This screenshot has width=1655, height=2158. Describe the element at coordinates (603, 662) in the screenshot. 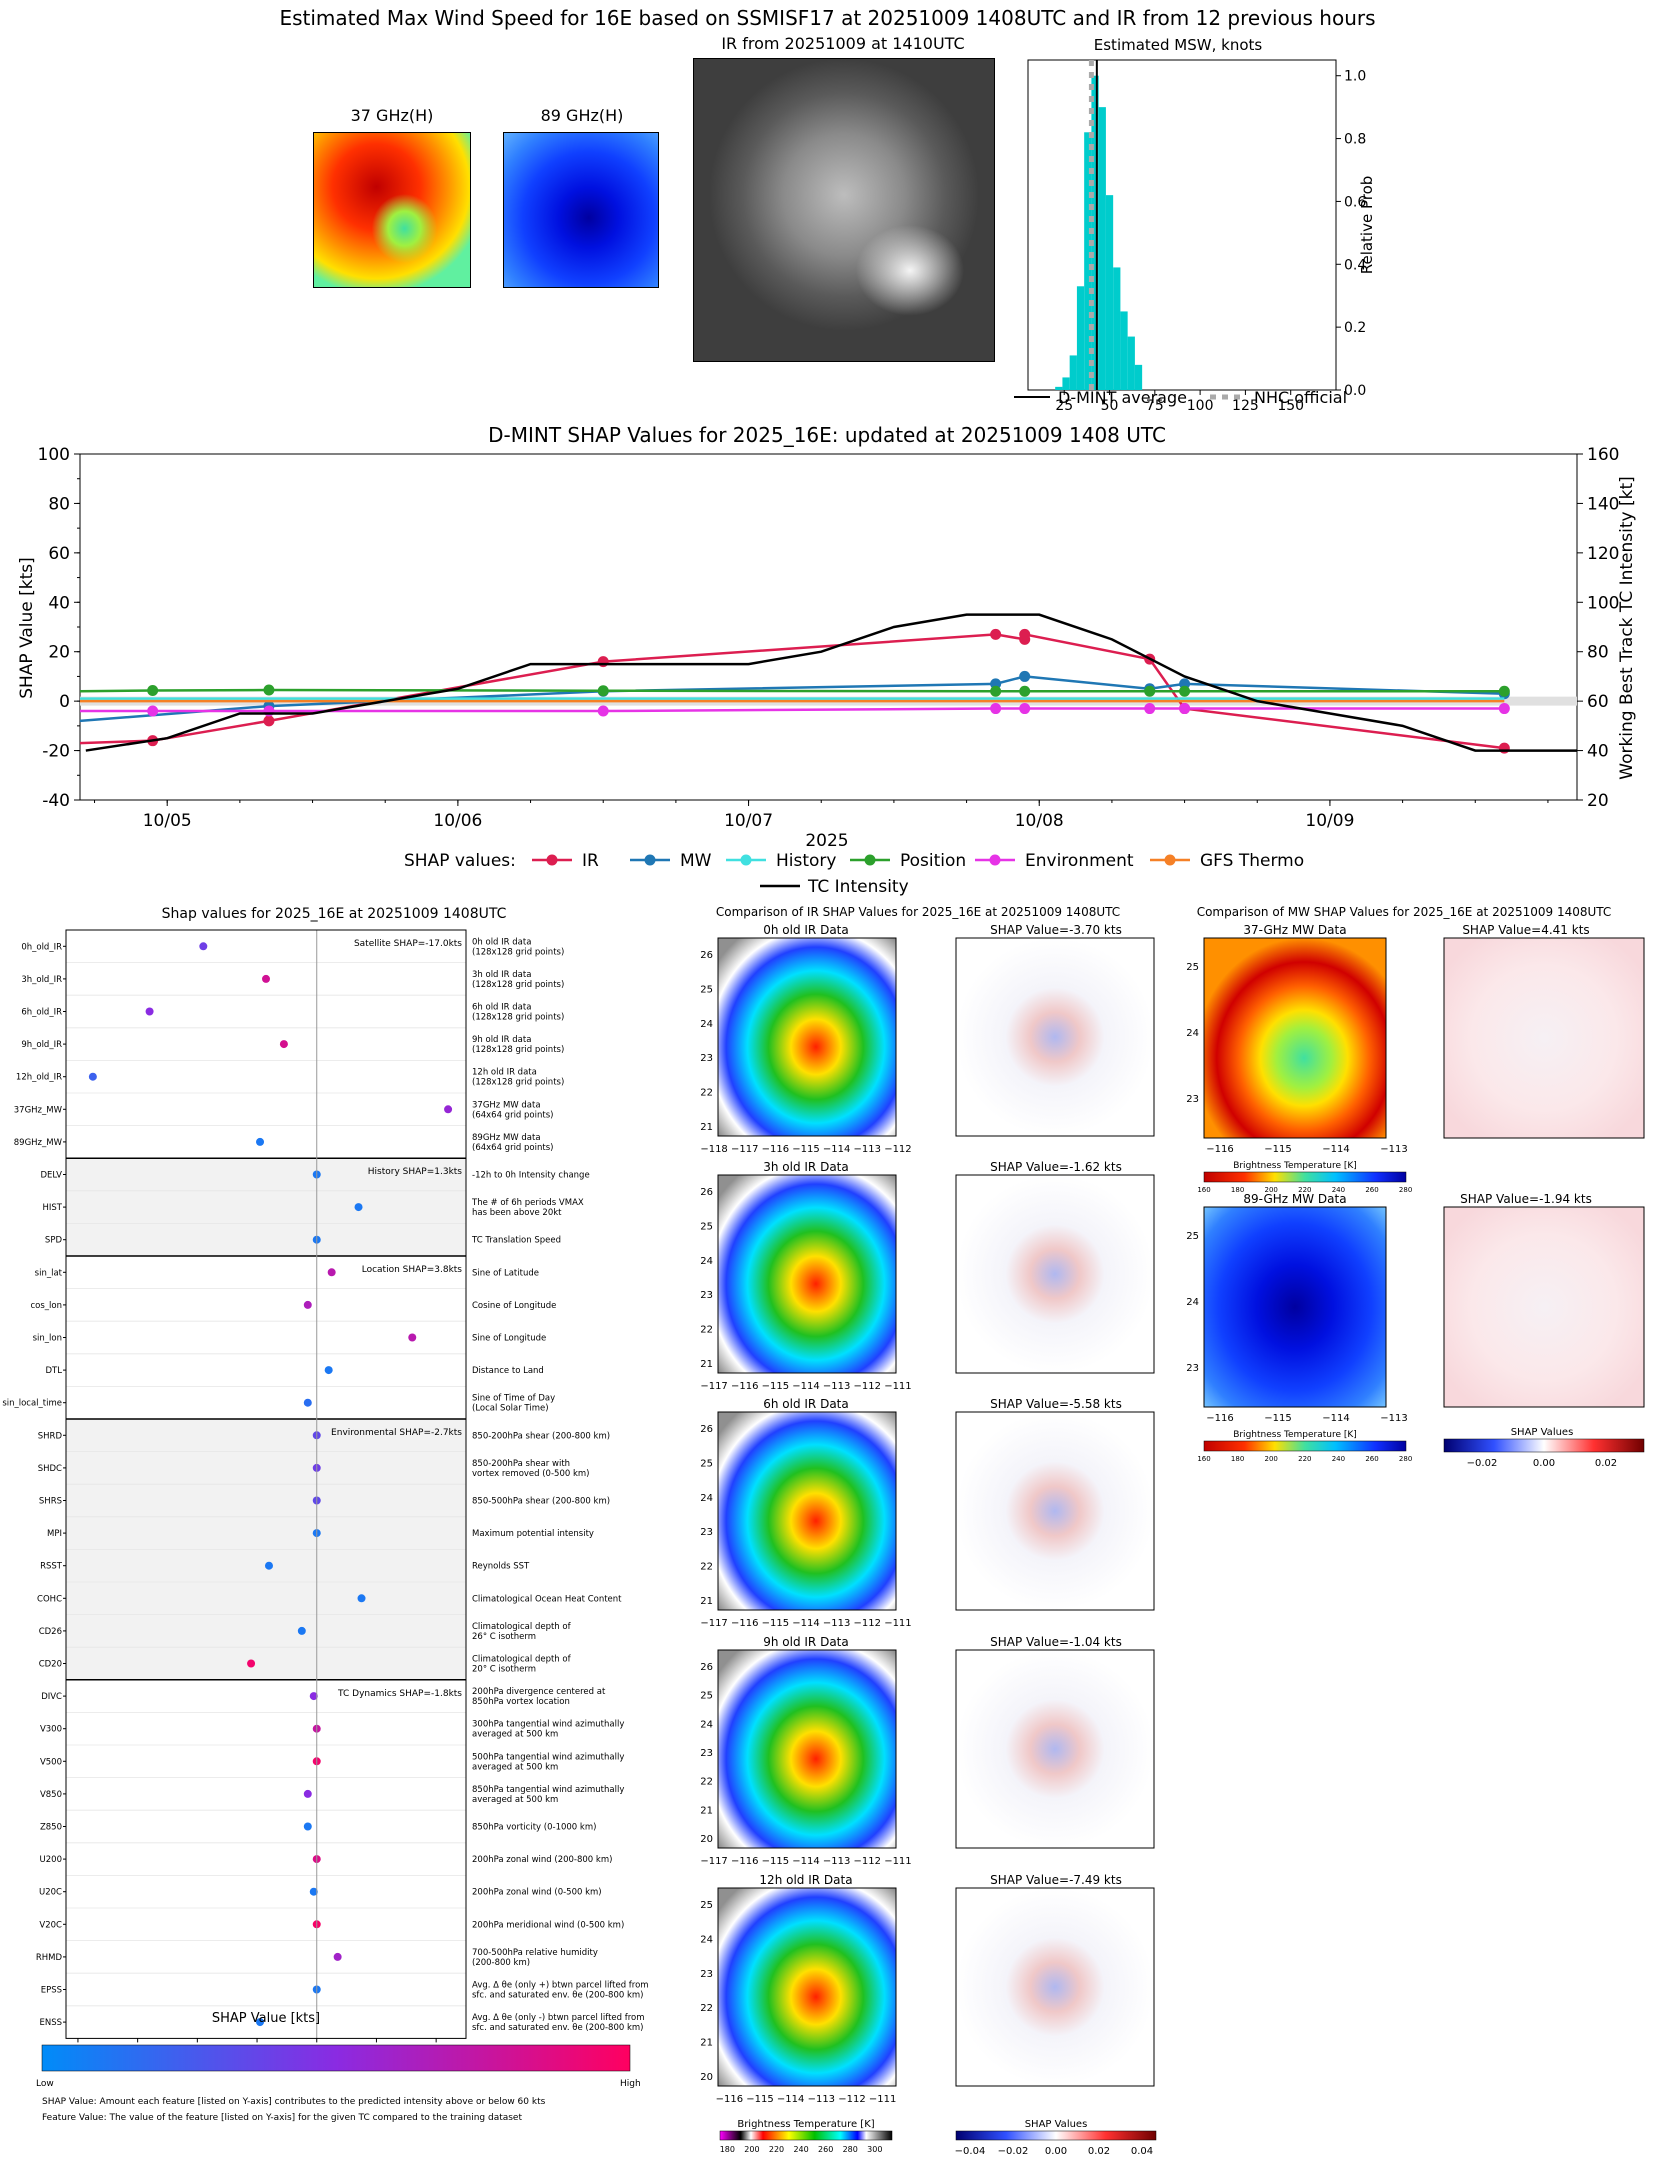

I see `series-point-ir` at that location.